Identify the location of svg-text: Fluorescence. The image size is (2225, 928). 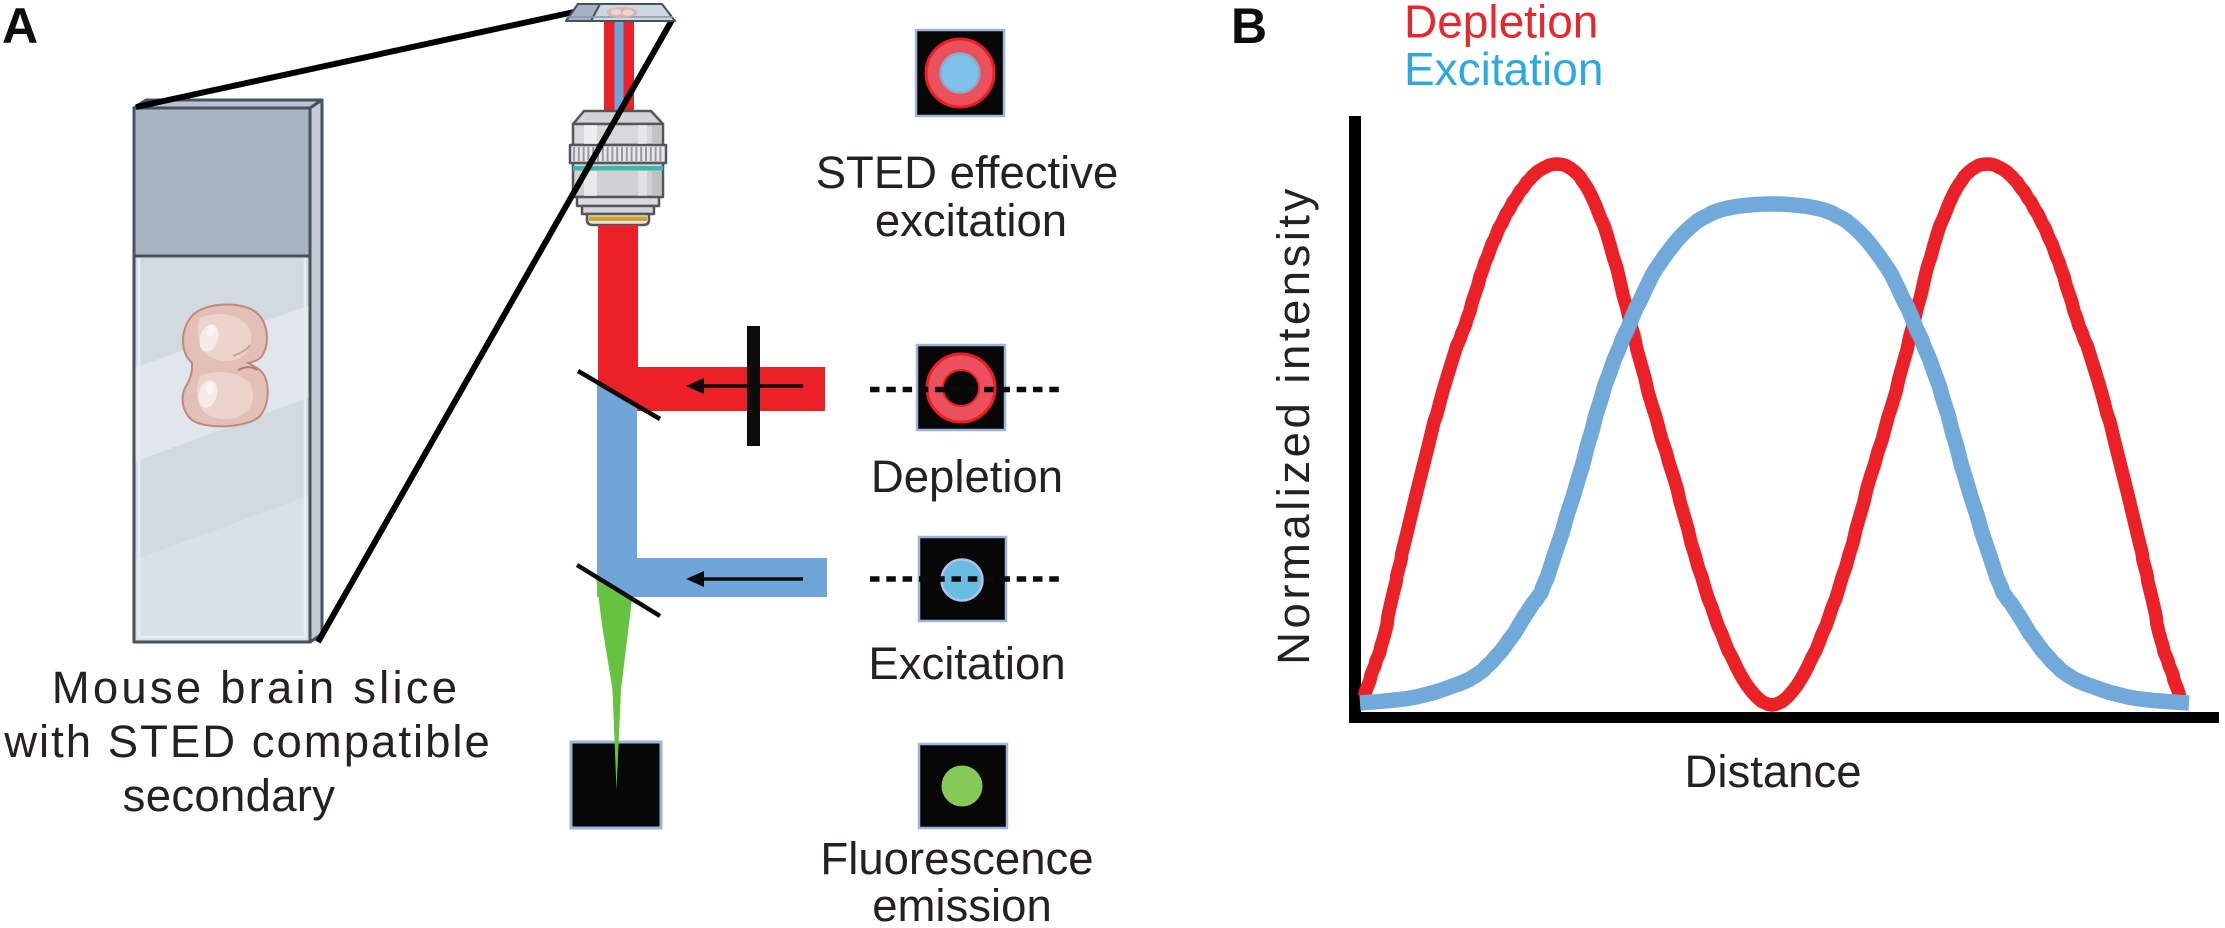
(956, 858).